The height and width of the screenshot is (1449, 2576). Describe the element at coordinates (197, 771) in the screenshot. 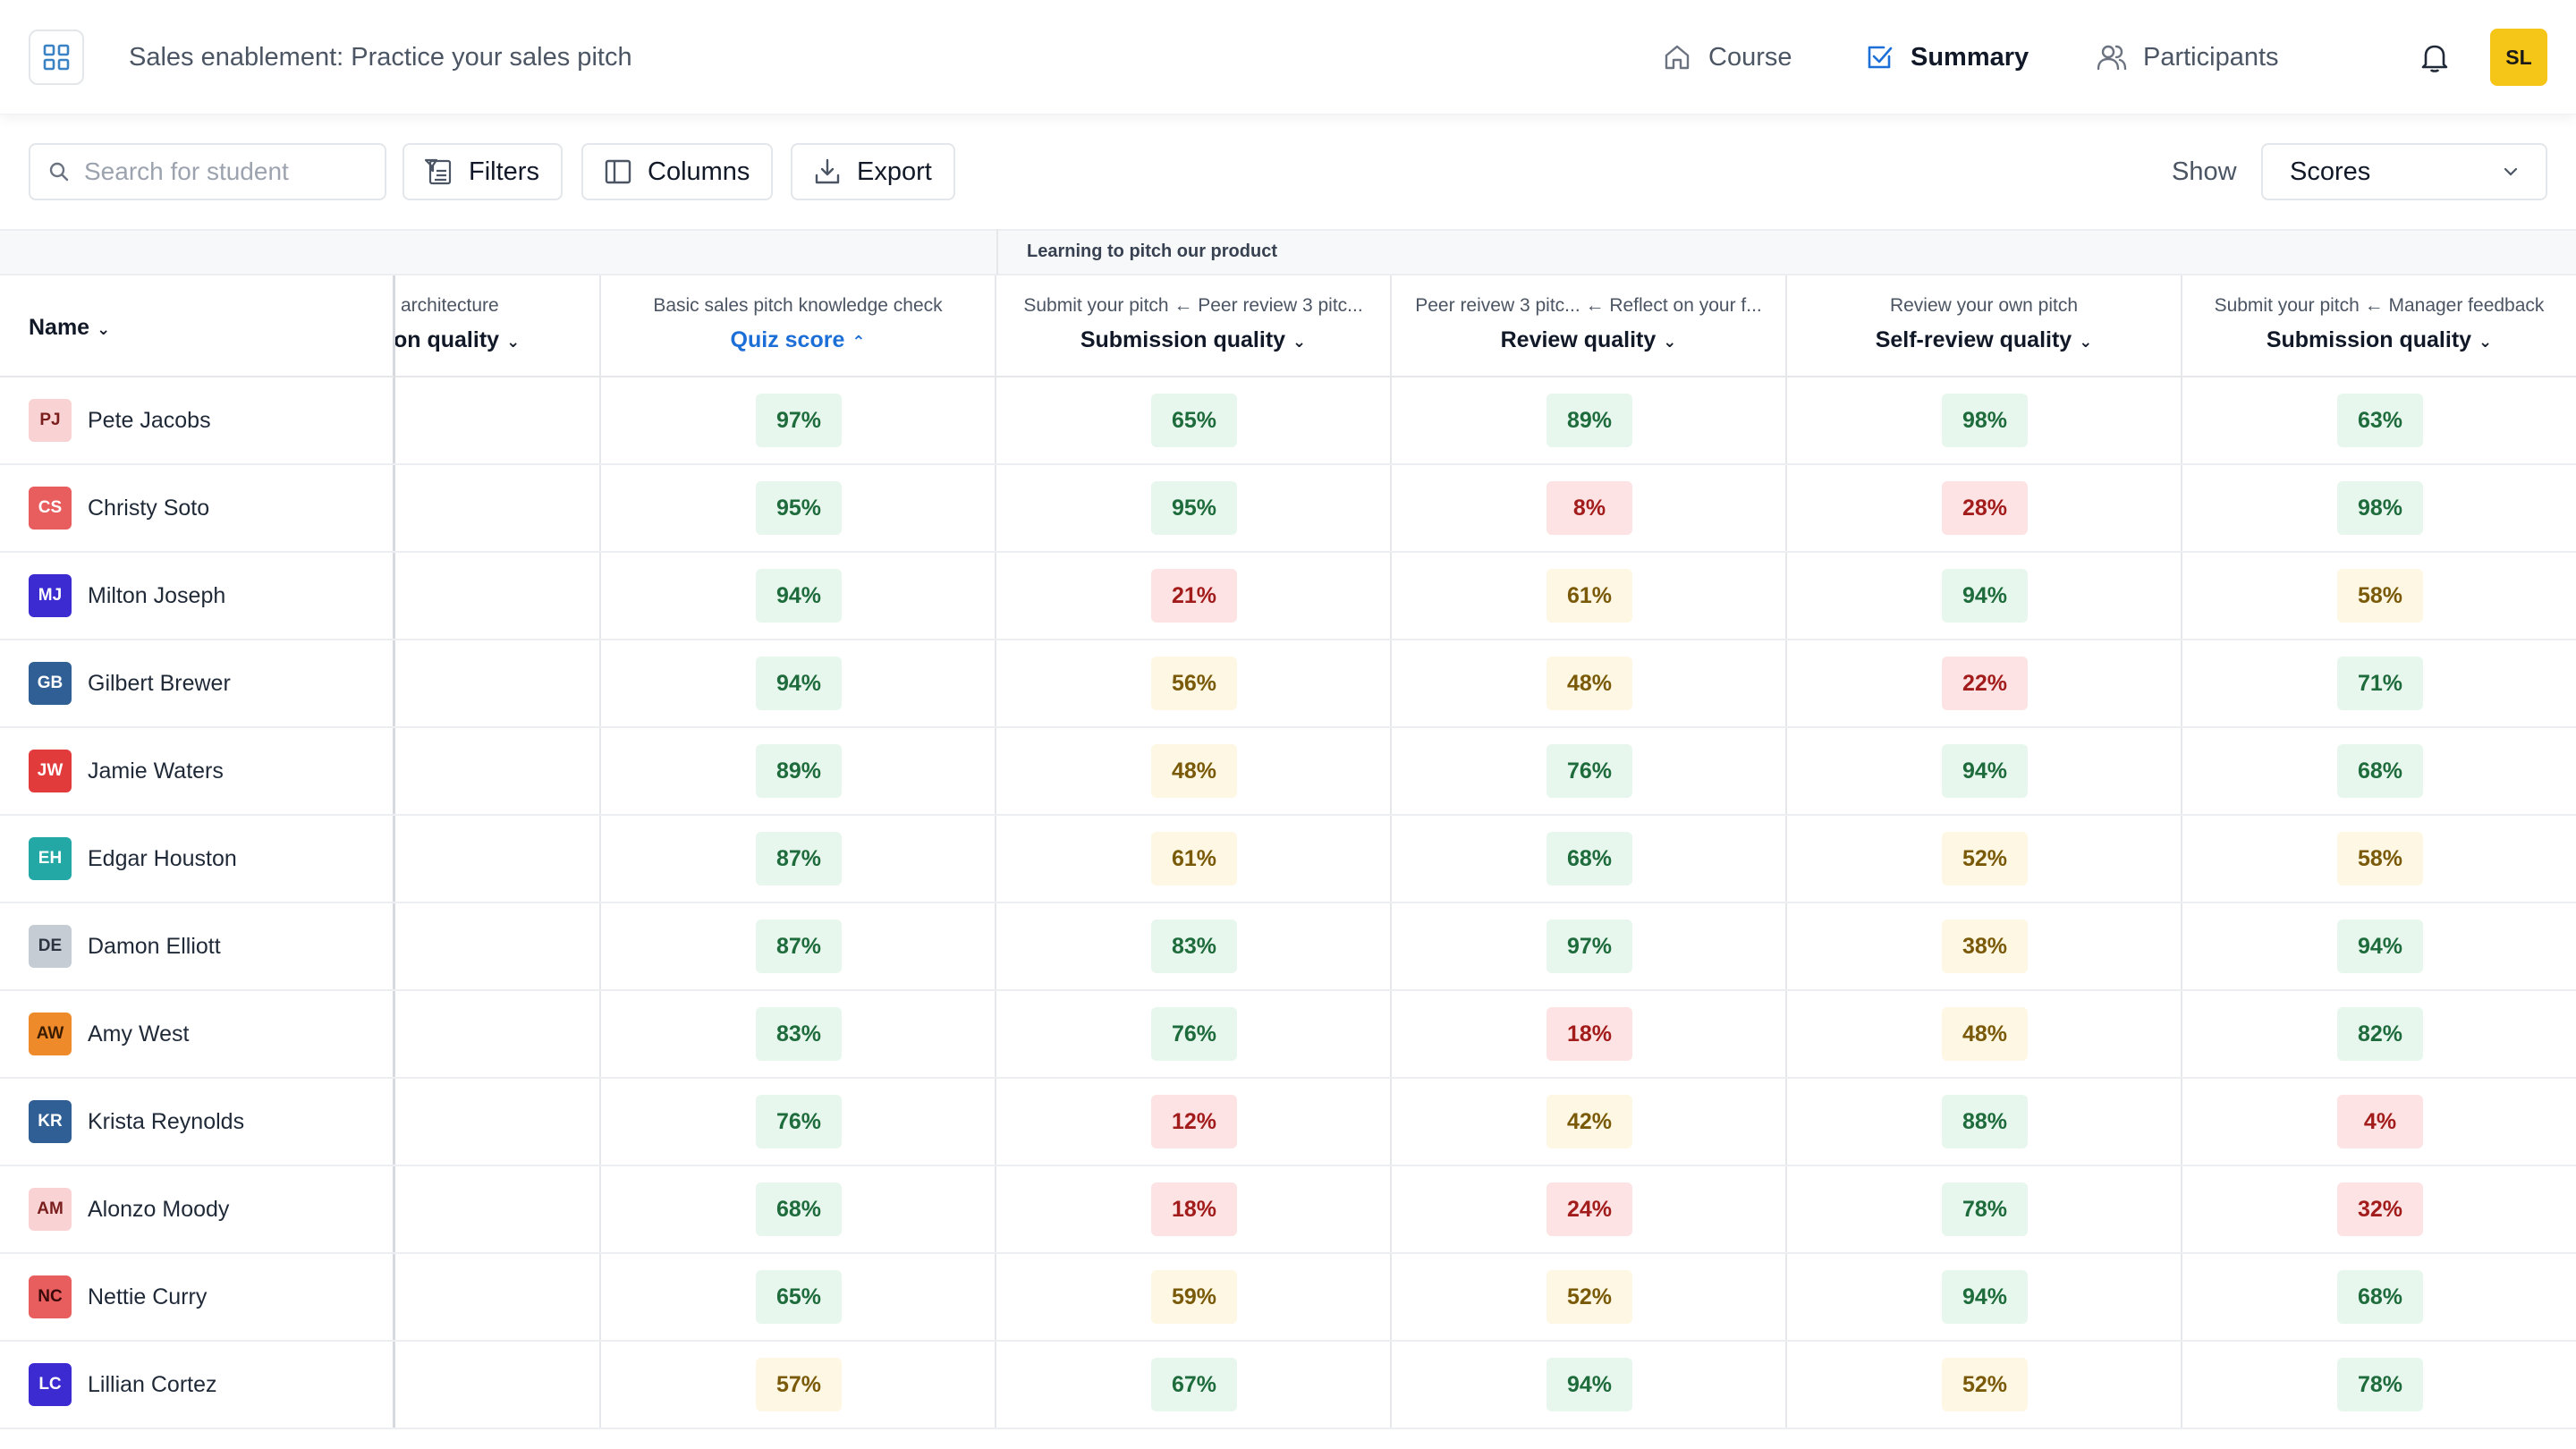

I see `student-cell: JW Jamie Waters` at that location.